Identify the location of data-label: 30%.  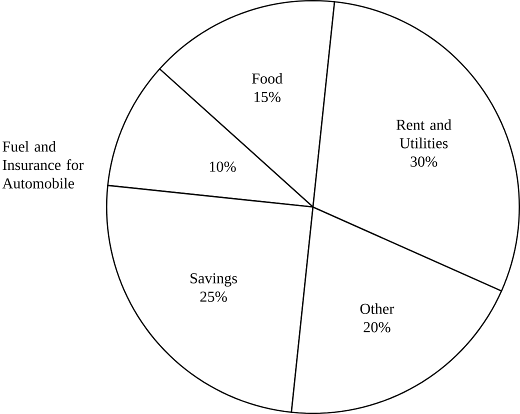
(424, 161).